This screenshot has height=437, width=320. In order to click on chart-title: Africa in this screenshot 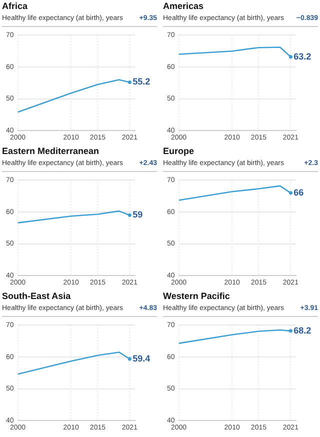, I will do `click(15, 6)`.